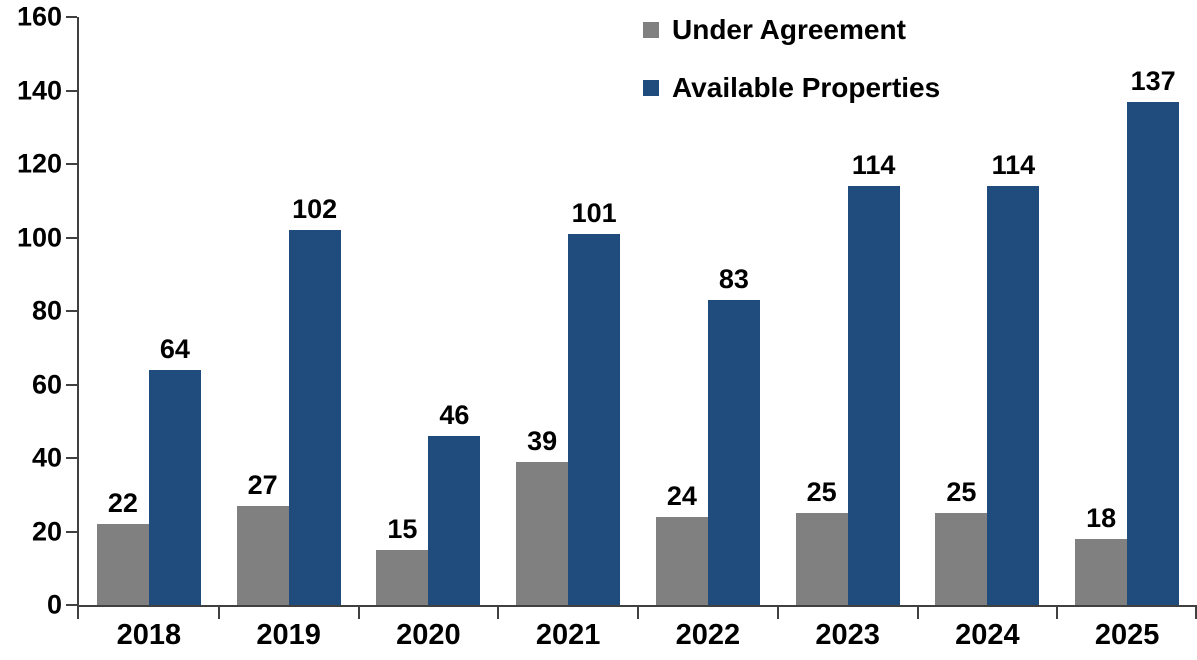 The image size is (1197, 660). I want to click on bar-under-agreement-2019, so click(262, 555).